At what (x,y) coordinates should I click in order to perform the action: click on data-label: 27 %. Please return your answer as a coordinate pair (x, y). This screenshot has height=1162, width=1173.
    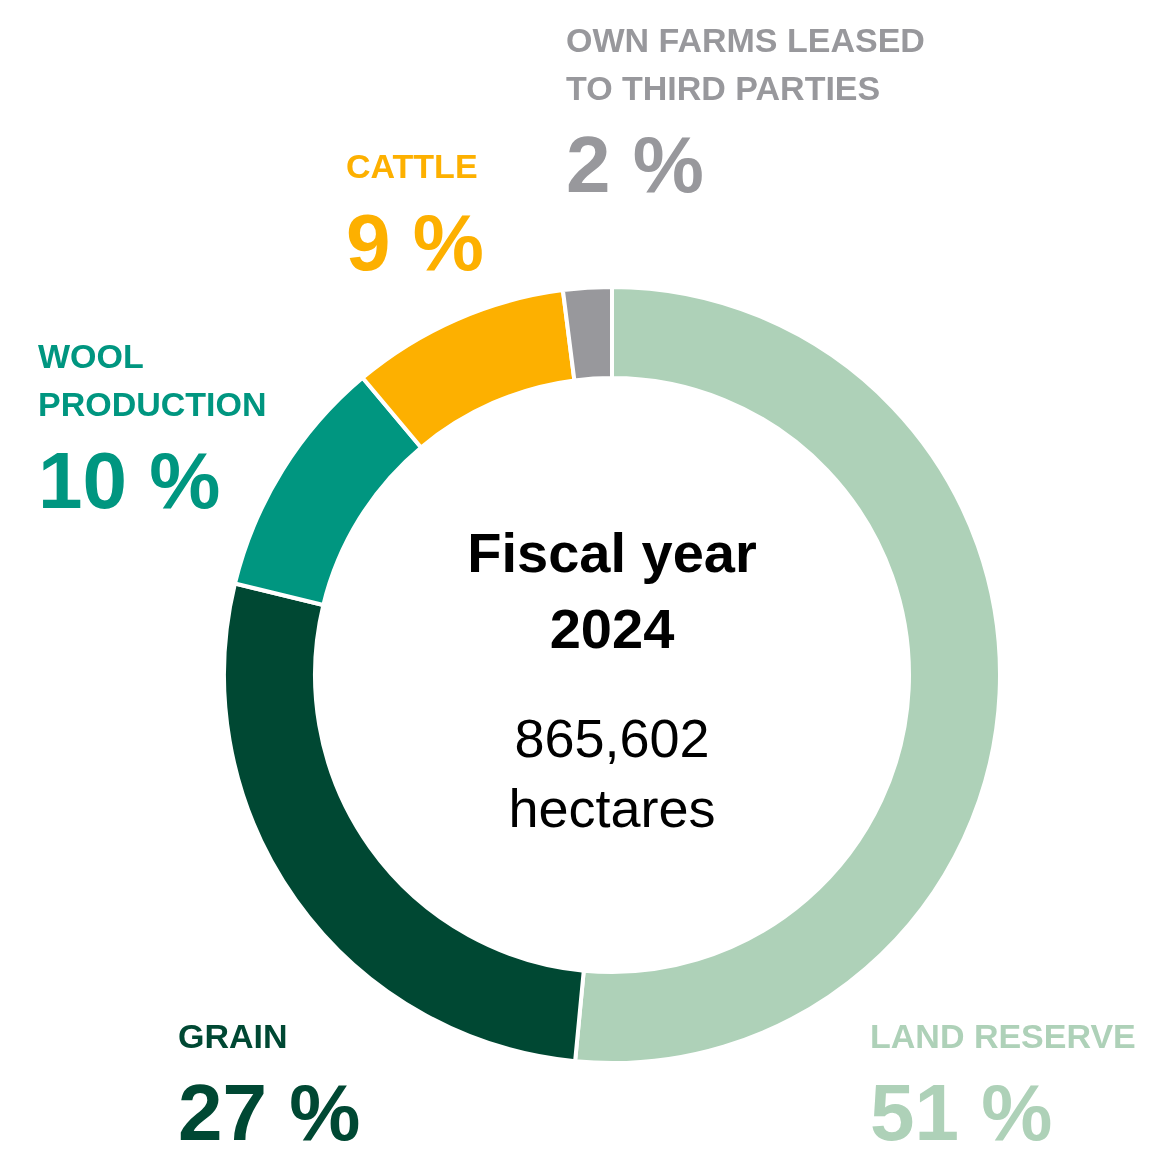
    Looking at the image, I should click on (269, 1112).